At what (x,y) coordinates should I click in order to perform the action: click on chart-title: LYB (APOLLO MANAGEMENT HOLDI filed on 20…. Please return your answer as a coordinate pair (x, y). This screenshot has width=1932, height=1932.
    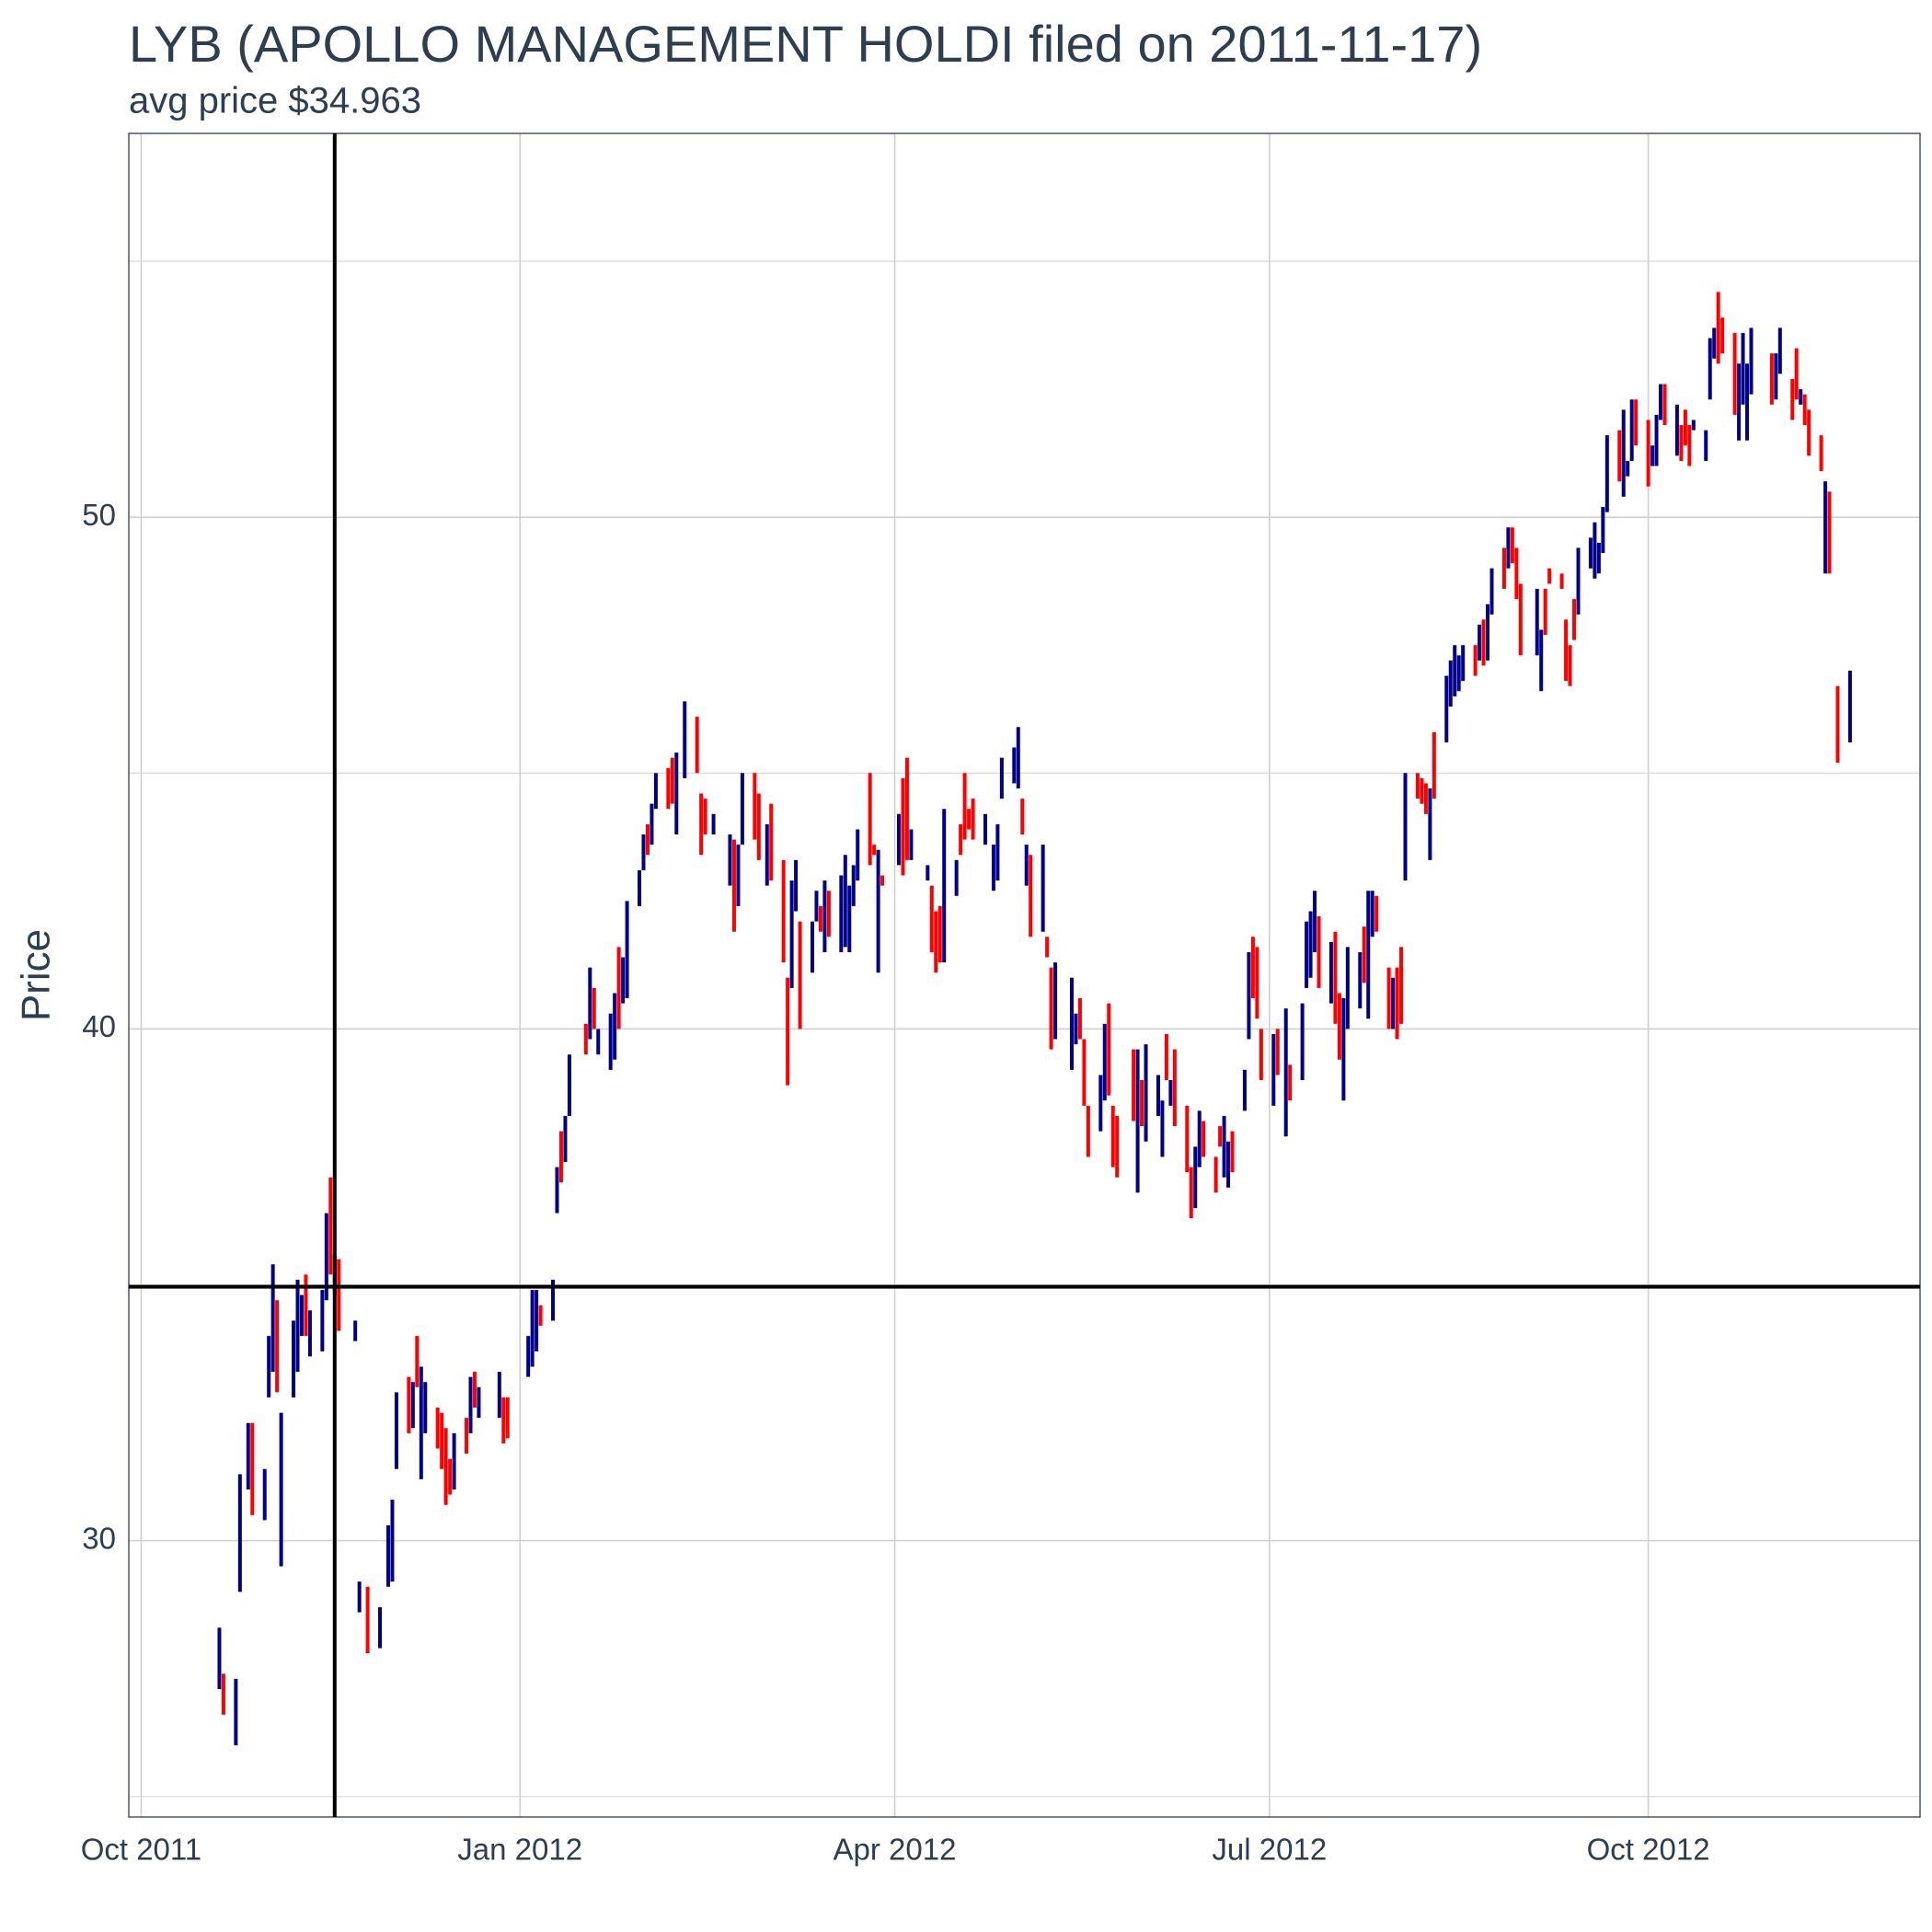
    Looking at the image, I should click on (805, 44).